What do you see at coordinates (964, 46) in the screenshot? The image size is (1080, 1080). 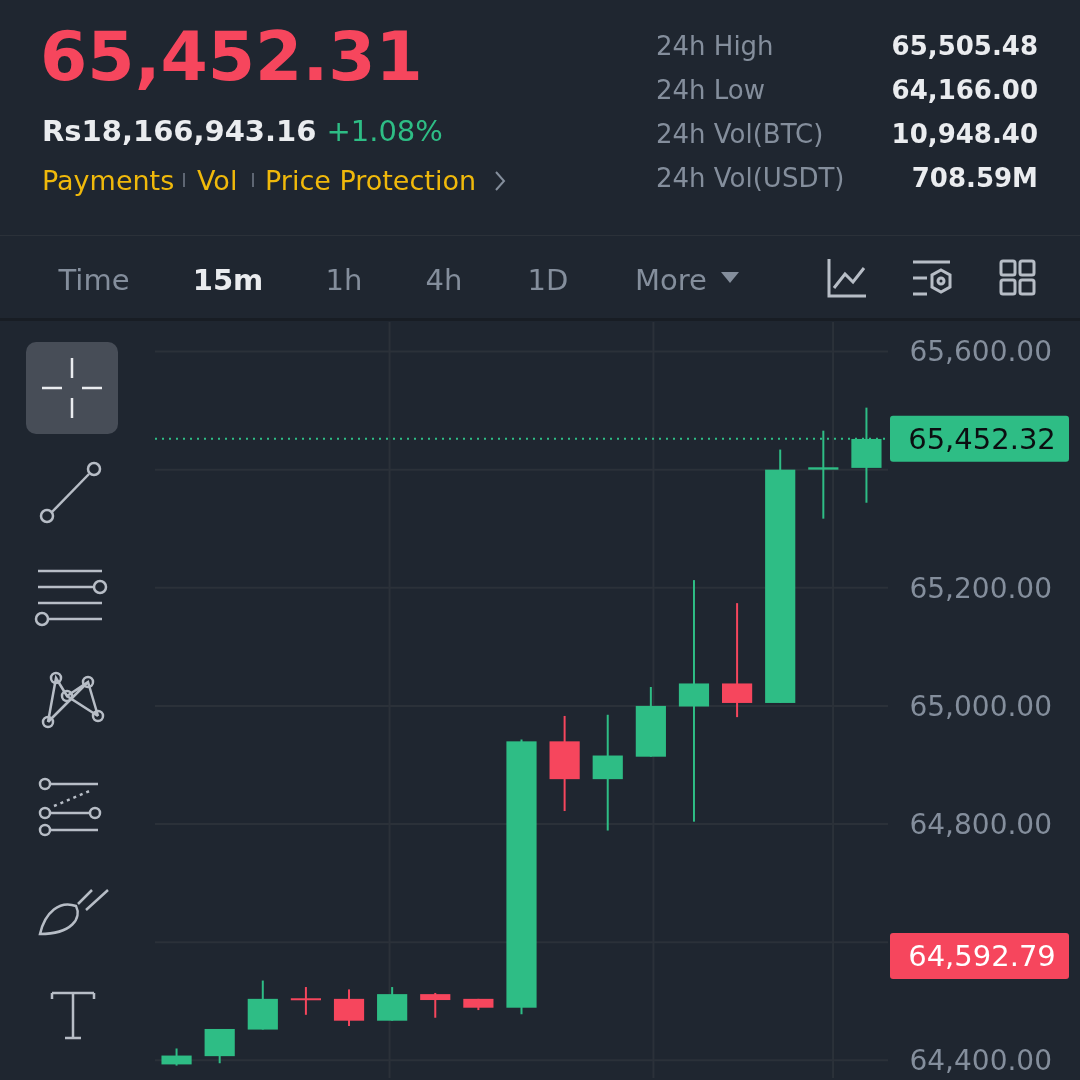 I see `text: 65,505.48` at bounding box center [964, 46].